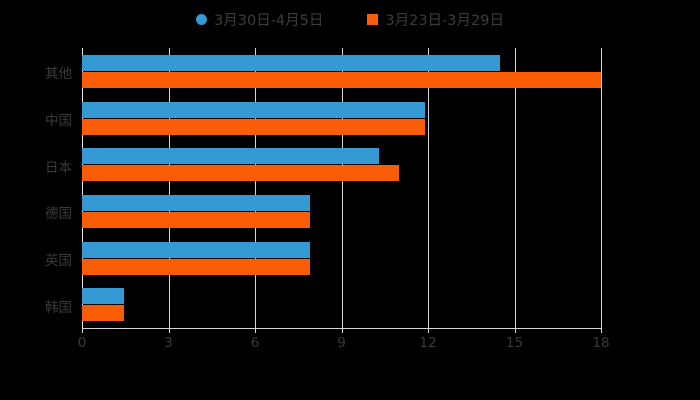 This screenshot has width=700, height=400. I want to click on legend-marker-circle-icon, so click(202, 19).